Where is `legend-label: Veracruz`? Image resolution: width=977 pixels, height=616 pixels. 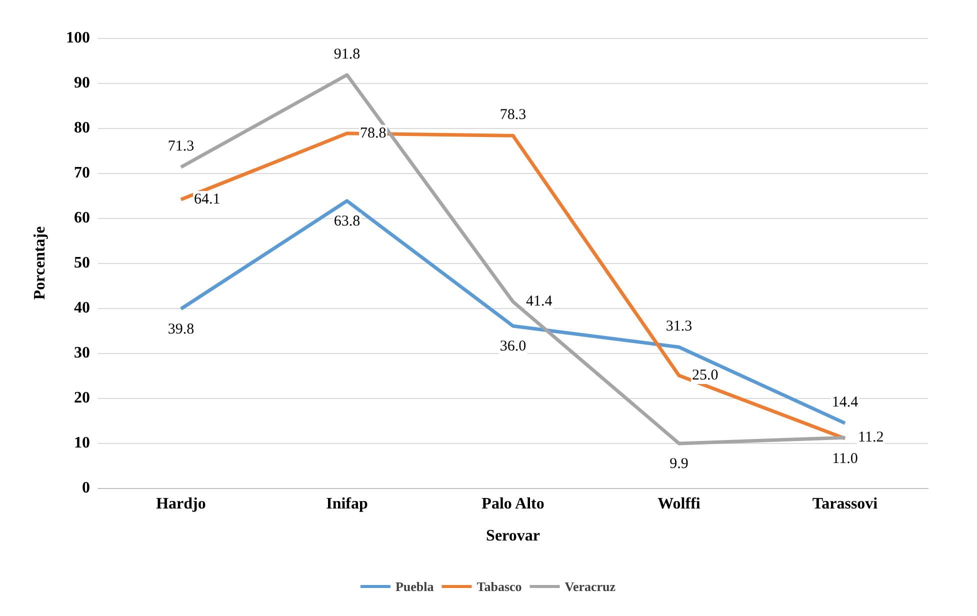
legend-label: Veracruz is located at coordinates (590, 586).